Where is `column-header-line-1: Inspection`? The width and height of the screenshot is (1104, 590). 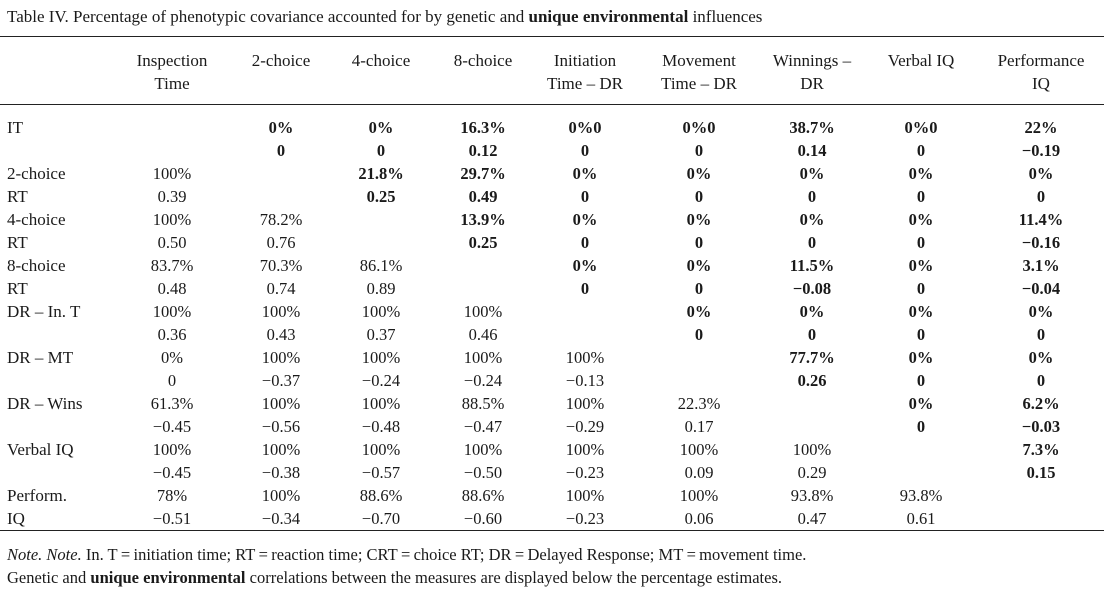 column-header-line-1: Inspection is located at coordinates (172, 60).